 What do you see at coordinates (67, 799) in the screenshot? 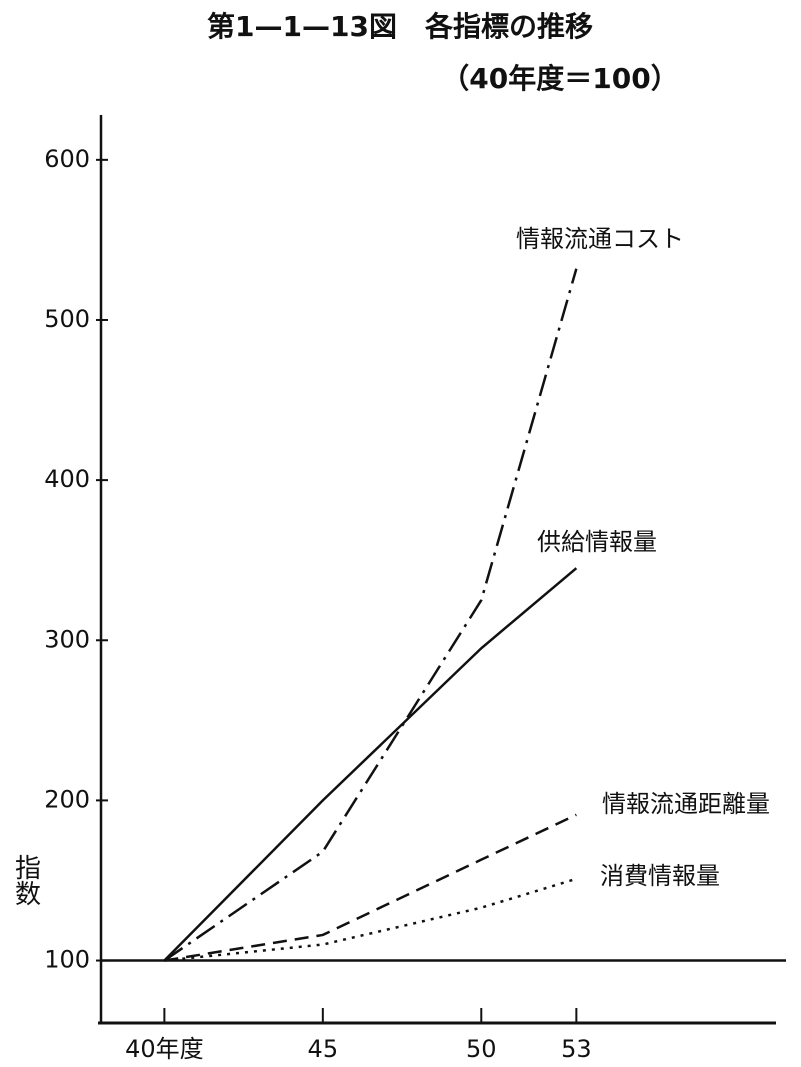
I see `y-tick-label: 200` at bounding box center [67, 799].